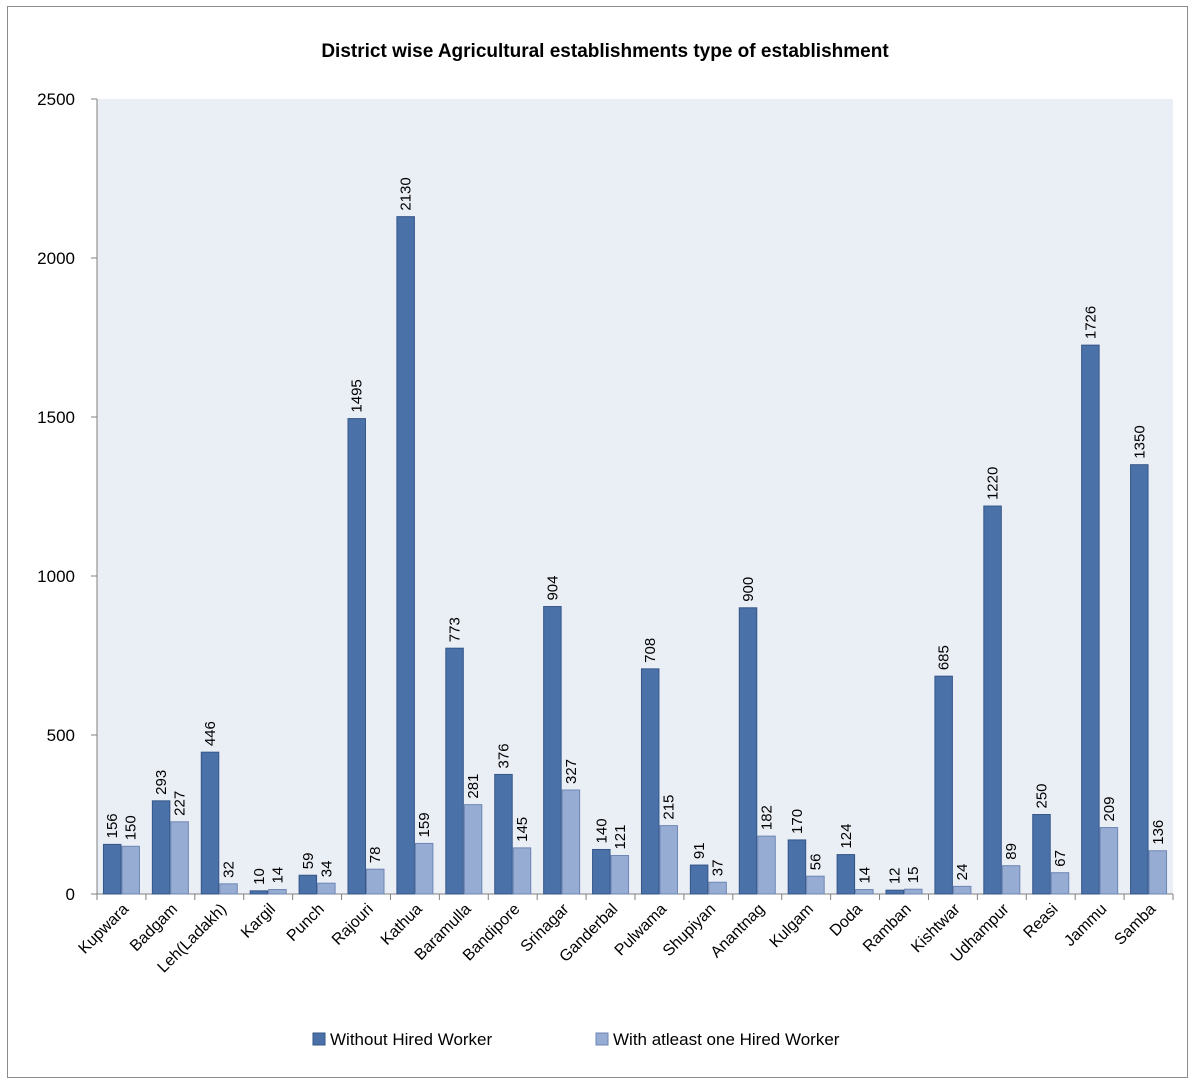 This screenshot has width=1193, height=1084. What do you see at coordinates (571, 771) in the screenshot?
I see `data-label: 327` at bounding box center [571, 771].